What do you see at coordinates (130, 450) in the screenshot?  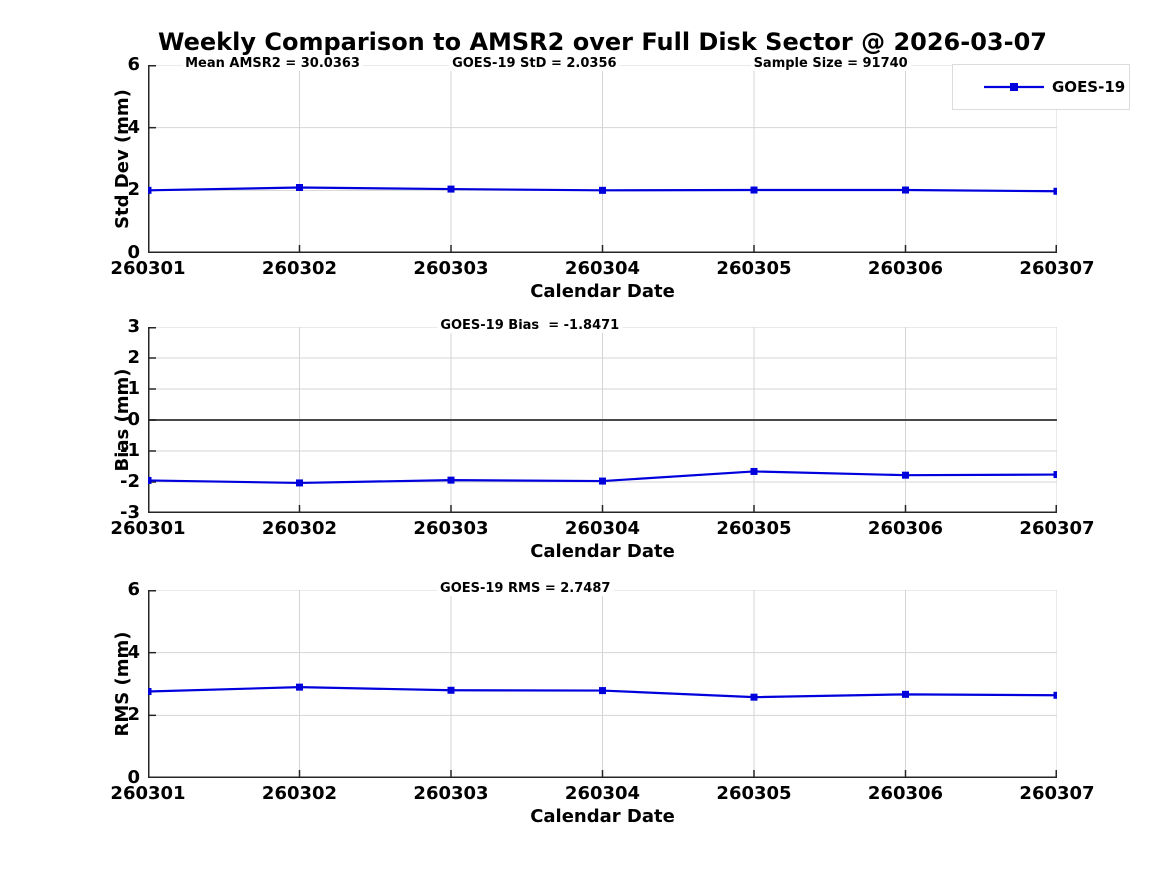 I see `y-tick-label: -1` at bounding box center [130, 450].